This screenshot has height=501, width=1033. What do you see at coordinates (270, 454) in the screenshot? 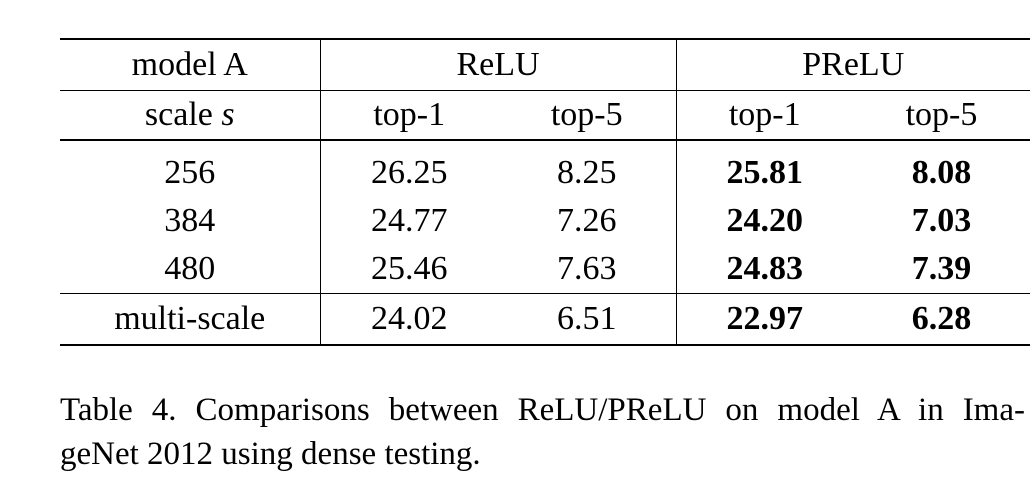
I see `caption-line-2: geNet 2012 using dense testing.` at bounding box center [270, 454].